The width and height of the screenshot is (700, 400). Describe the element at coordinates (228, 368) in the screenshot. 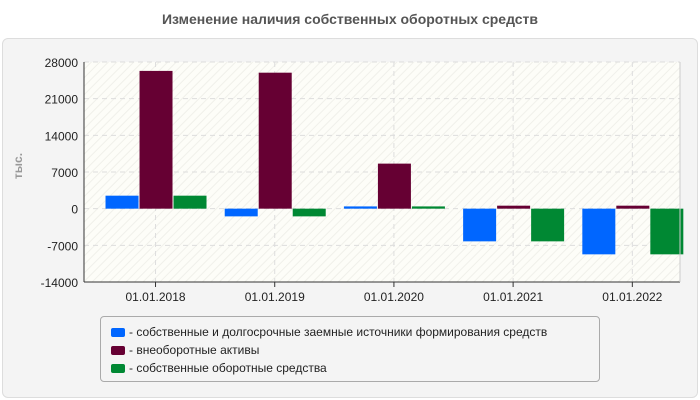

I see `legend-label: - собственные оборотные средства` at that location.